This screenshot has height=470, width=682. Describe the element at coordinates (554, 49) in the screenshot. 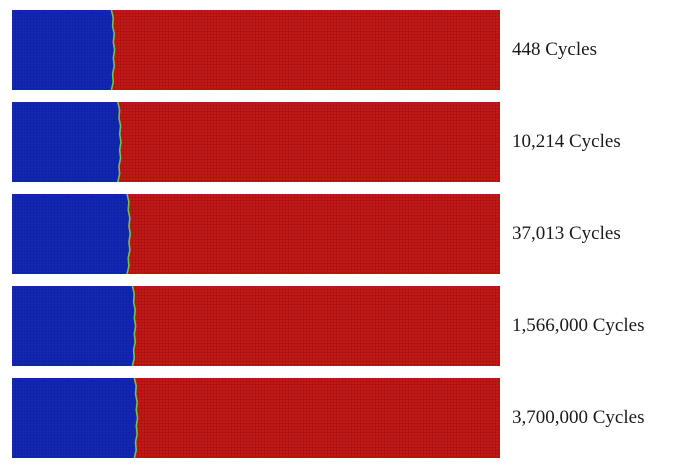

I see `cycle-label: 448 Cycles` at that location.